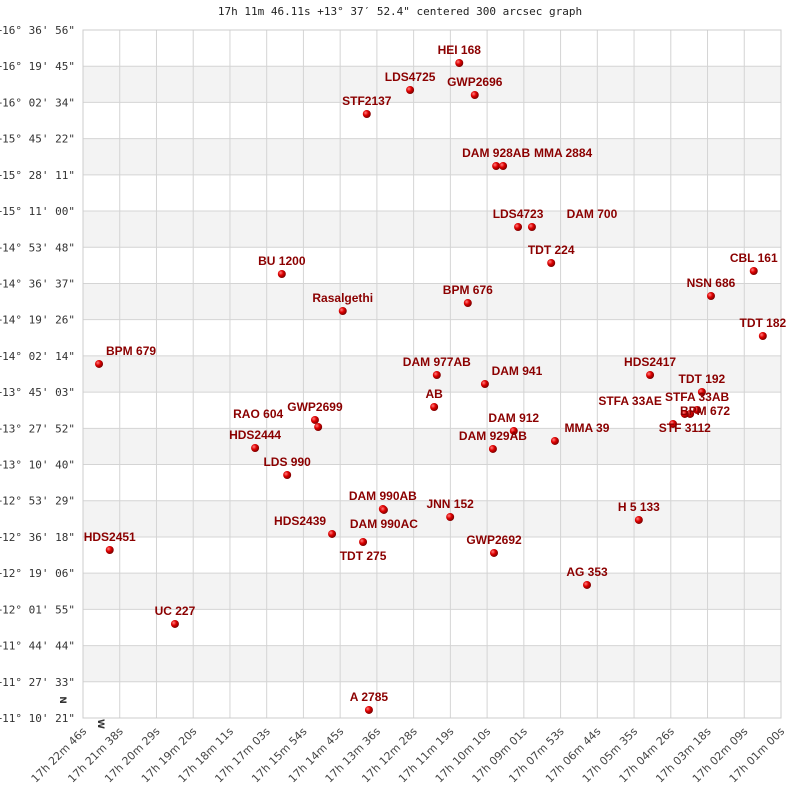  I want to click on star-label: DAM 912, so click(513, 418).